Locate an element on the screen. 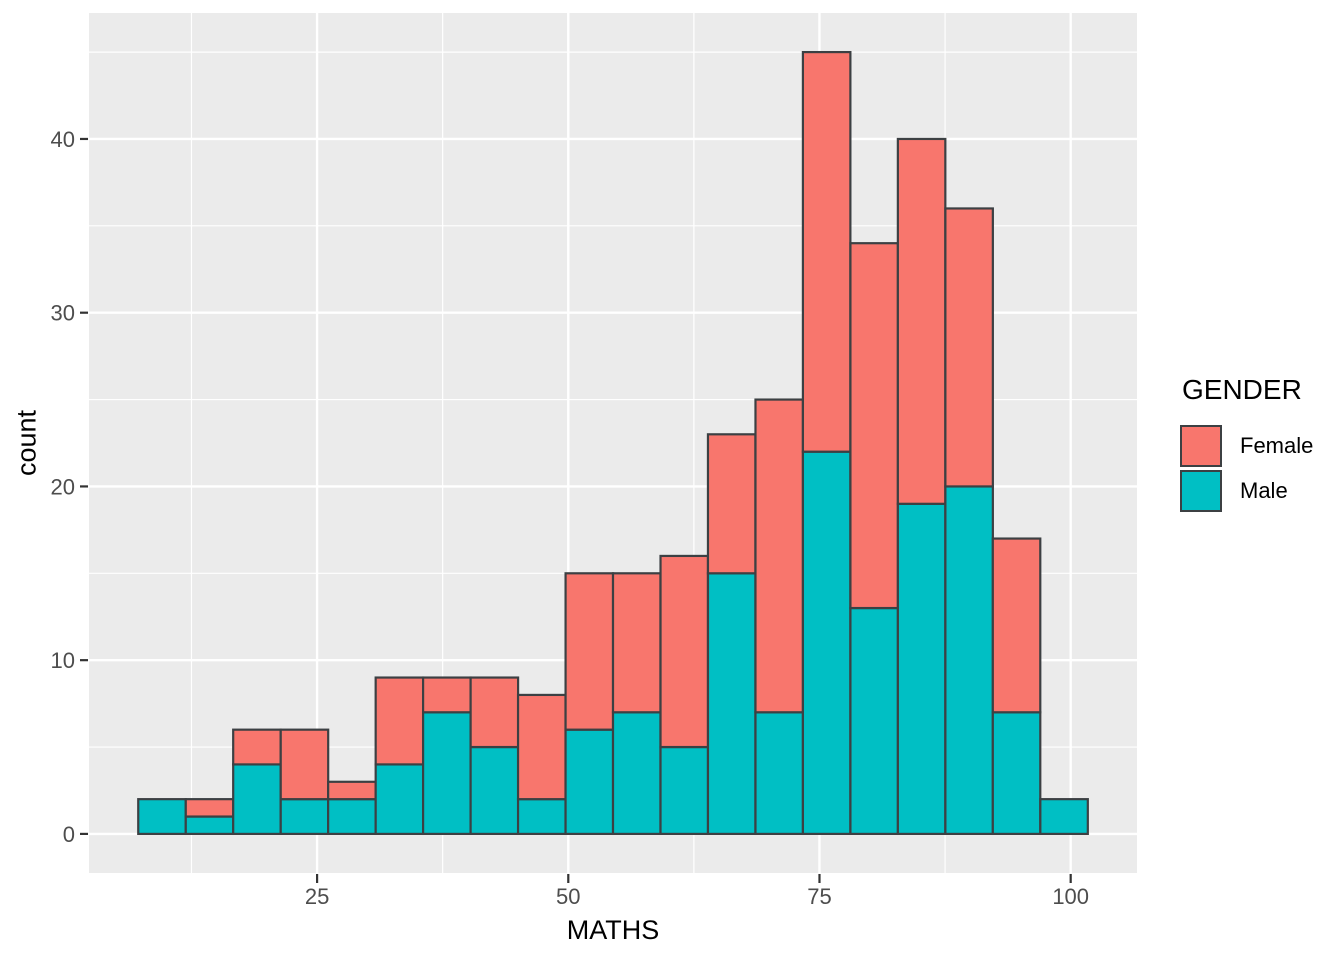 Image resolution: width=1344 pixels, height=960 pixels. y-tick-label: 20 is located at coordinates (63, 486).